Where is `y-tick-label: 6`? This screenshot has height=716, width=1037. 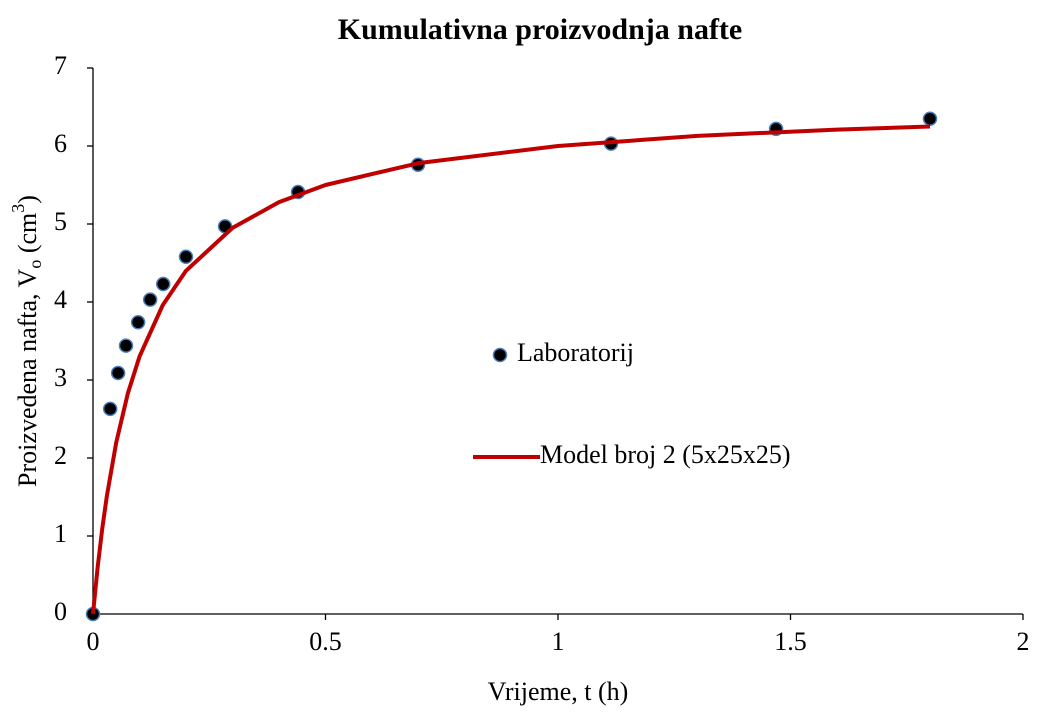 y-tick-label: 6 is located at coordinates (60, 143).